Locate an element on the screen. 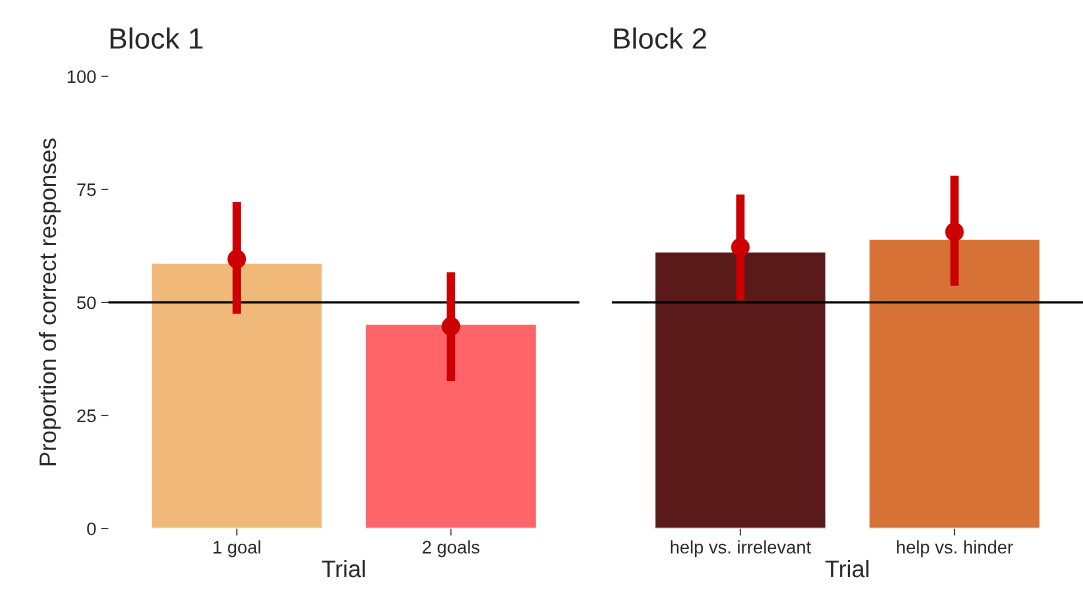  y-tick-label: 50 is located at coordinates (86, 303).